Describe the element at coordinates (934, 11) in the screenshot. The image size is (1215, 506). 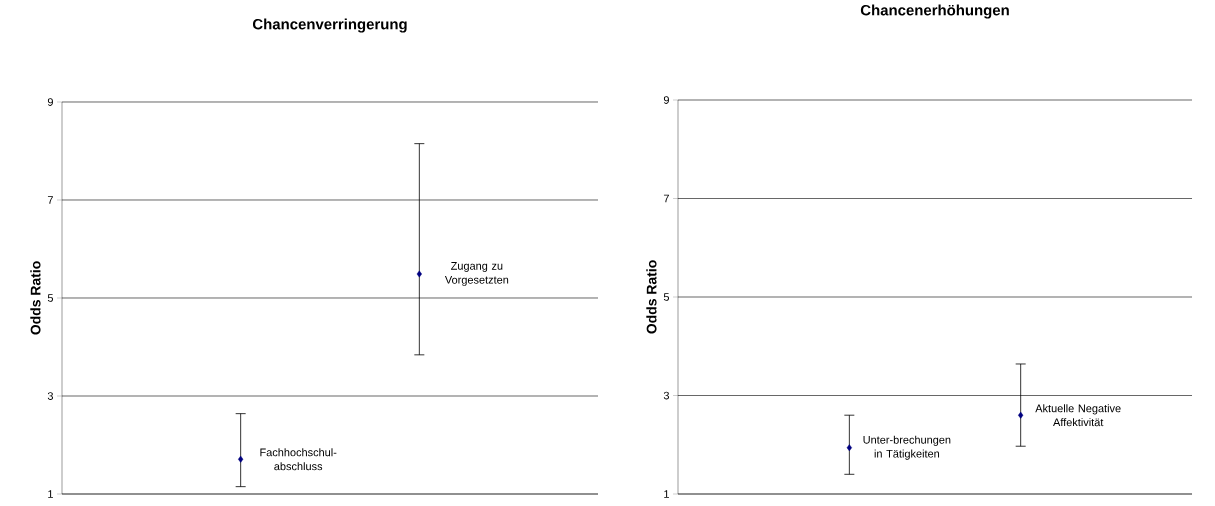
I see `chart-title: Chancenerhöhungen` at that location.